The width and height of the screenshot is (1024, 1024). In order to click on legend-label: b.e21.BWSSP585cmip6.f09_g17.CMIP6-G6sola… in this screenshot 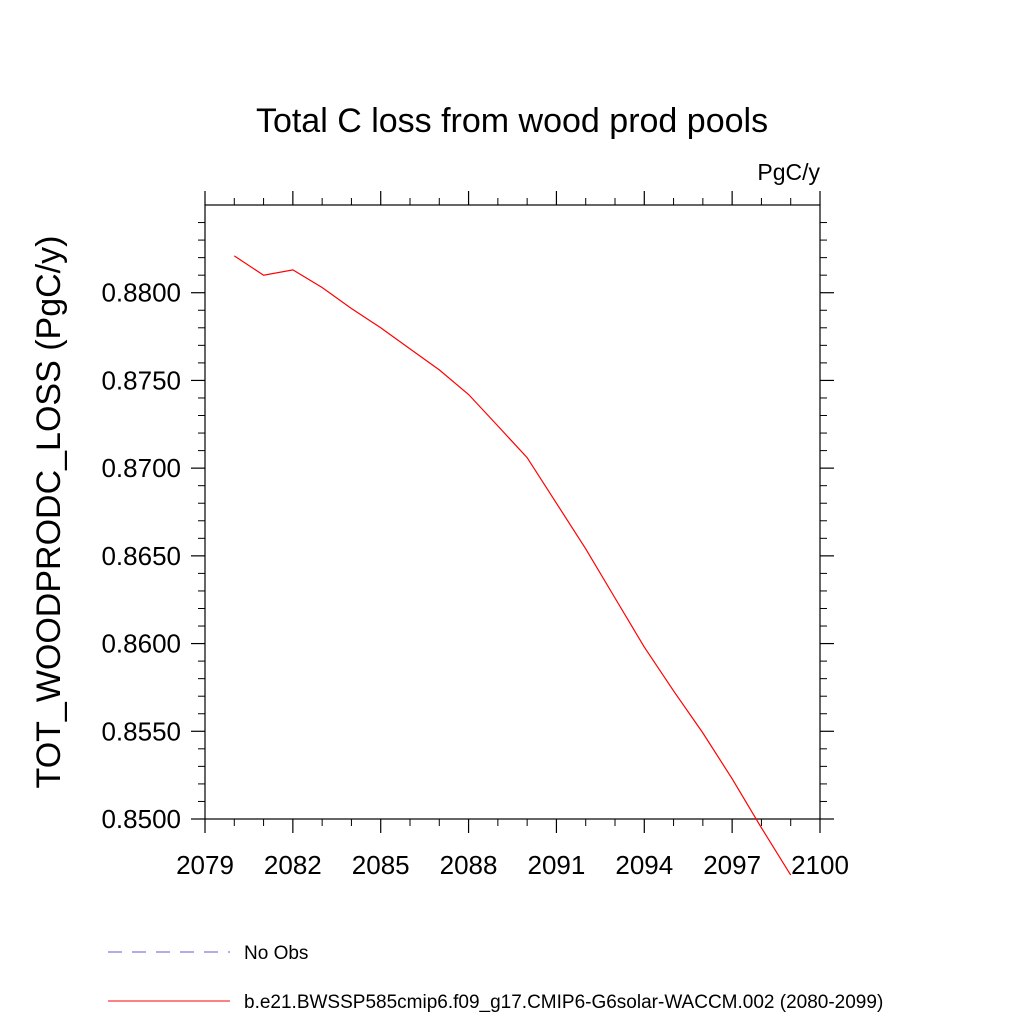, I will do `click(563, 1002)`.